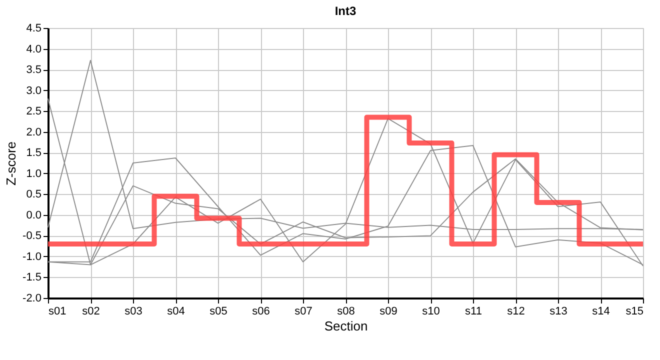  Describe the element at coordinates (176, 312) in the screenshot. I see `x-tick-label: s04` at that location.